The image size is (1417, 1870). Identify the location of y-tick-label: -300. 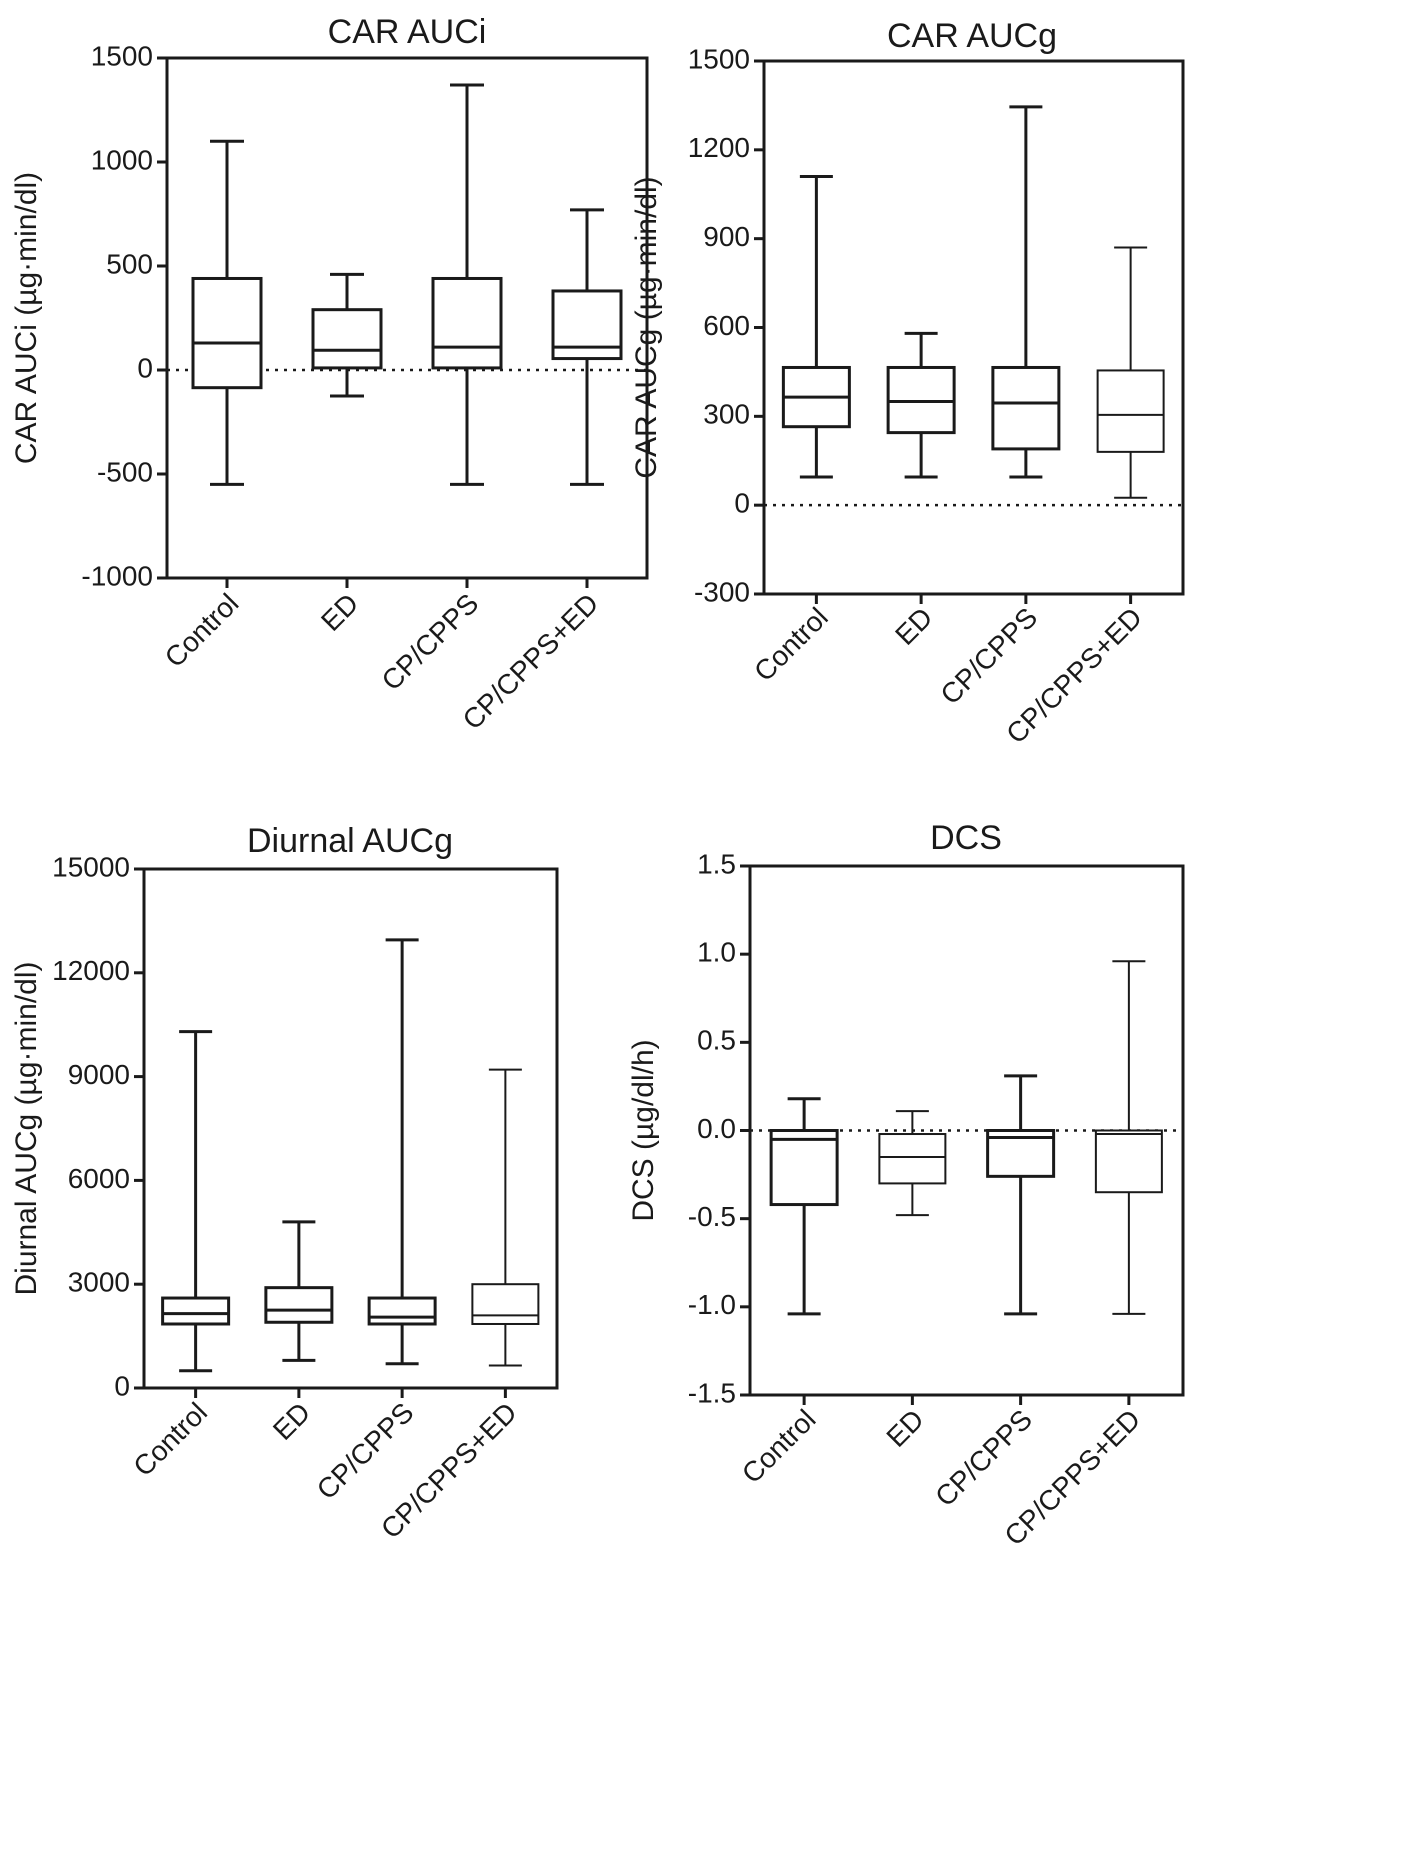
(722, 591).